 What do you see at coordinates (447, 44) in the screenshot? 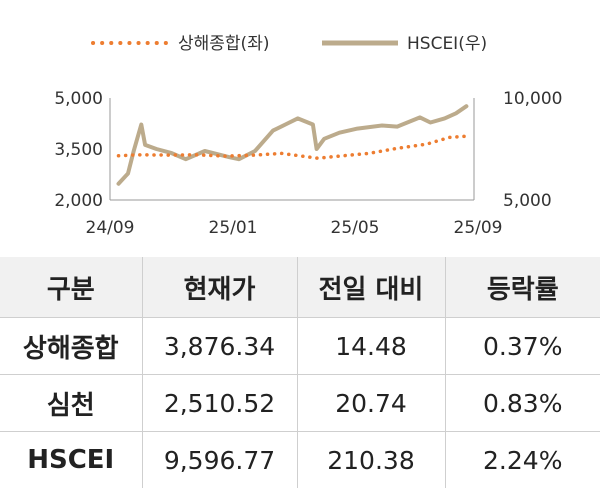
I see `legend-label-hscei: HSCEI(우)` at bounding box center [447, 44].